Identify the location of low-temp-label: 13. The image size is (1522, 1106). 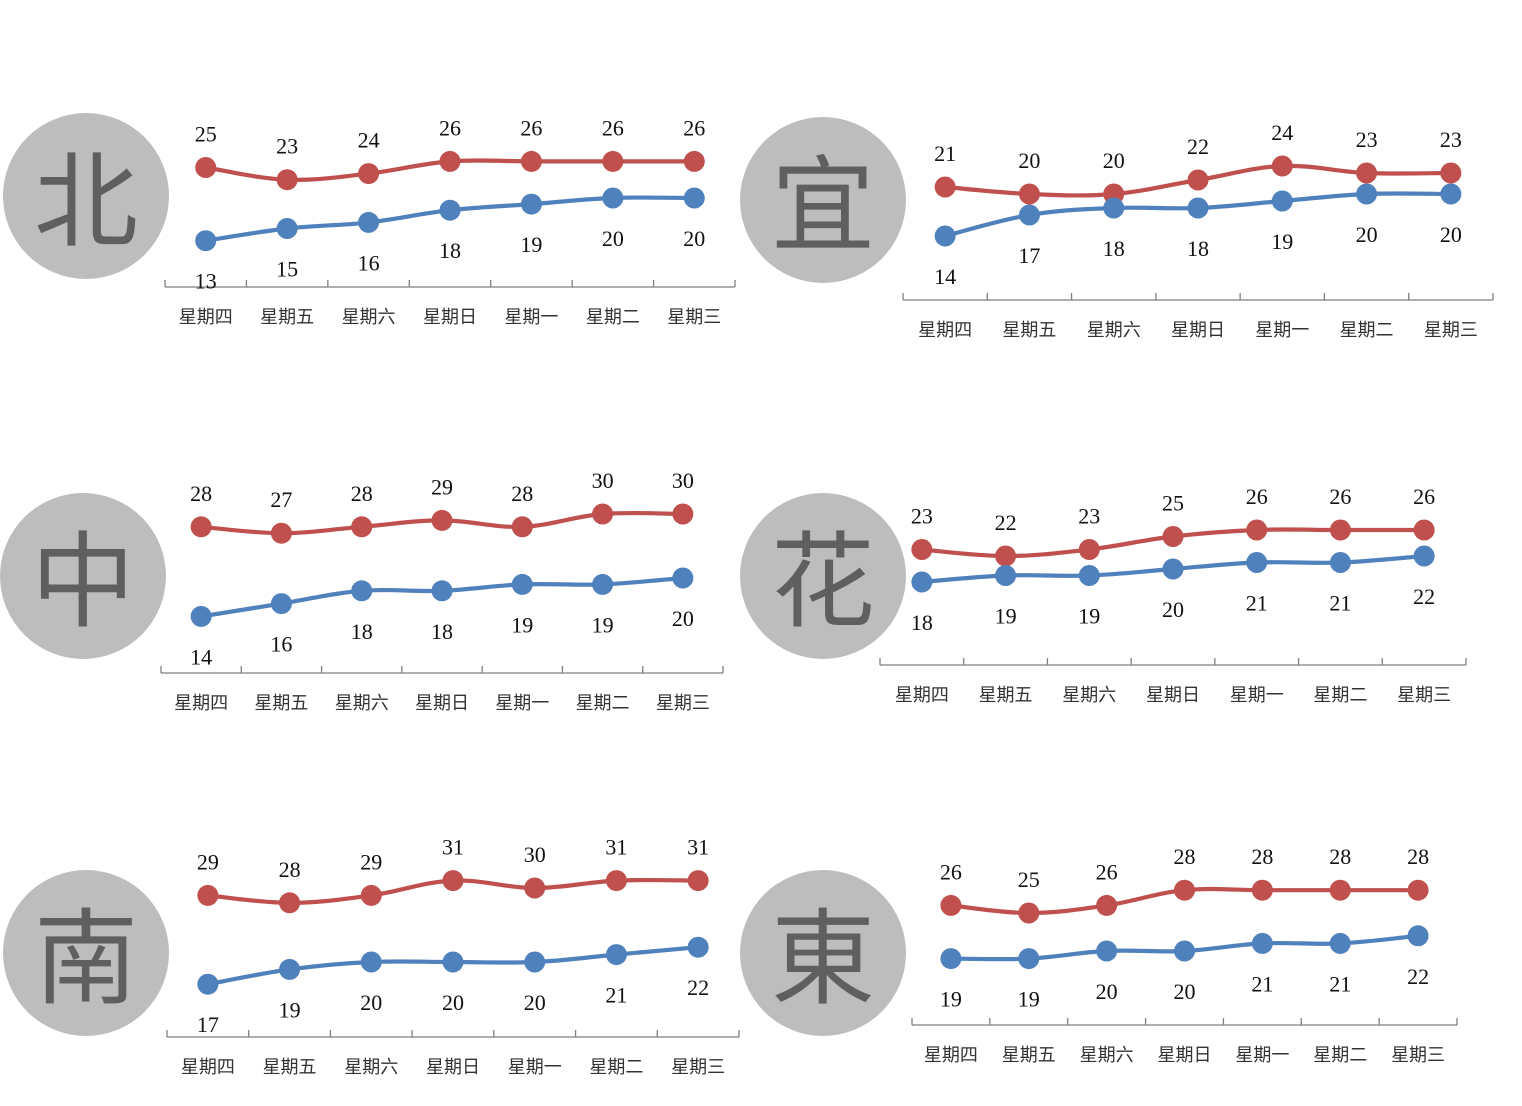
(206, 281).